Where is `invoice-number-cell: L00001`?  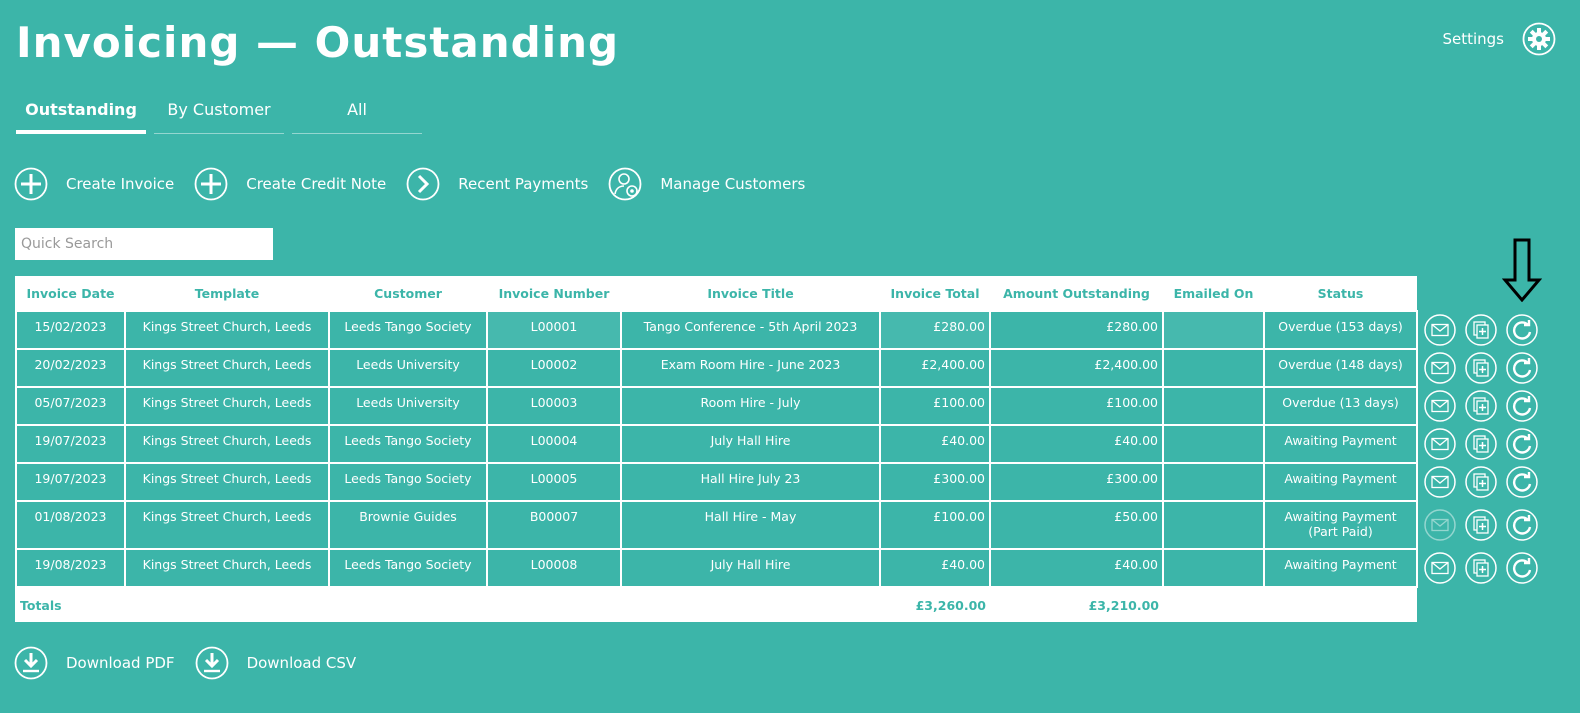
invoice-number-cell: L00001 is located at coordinates (554, 330).